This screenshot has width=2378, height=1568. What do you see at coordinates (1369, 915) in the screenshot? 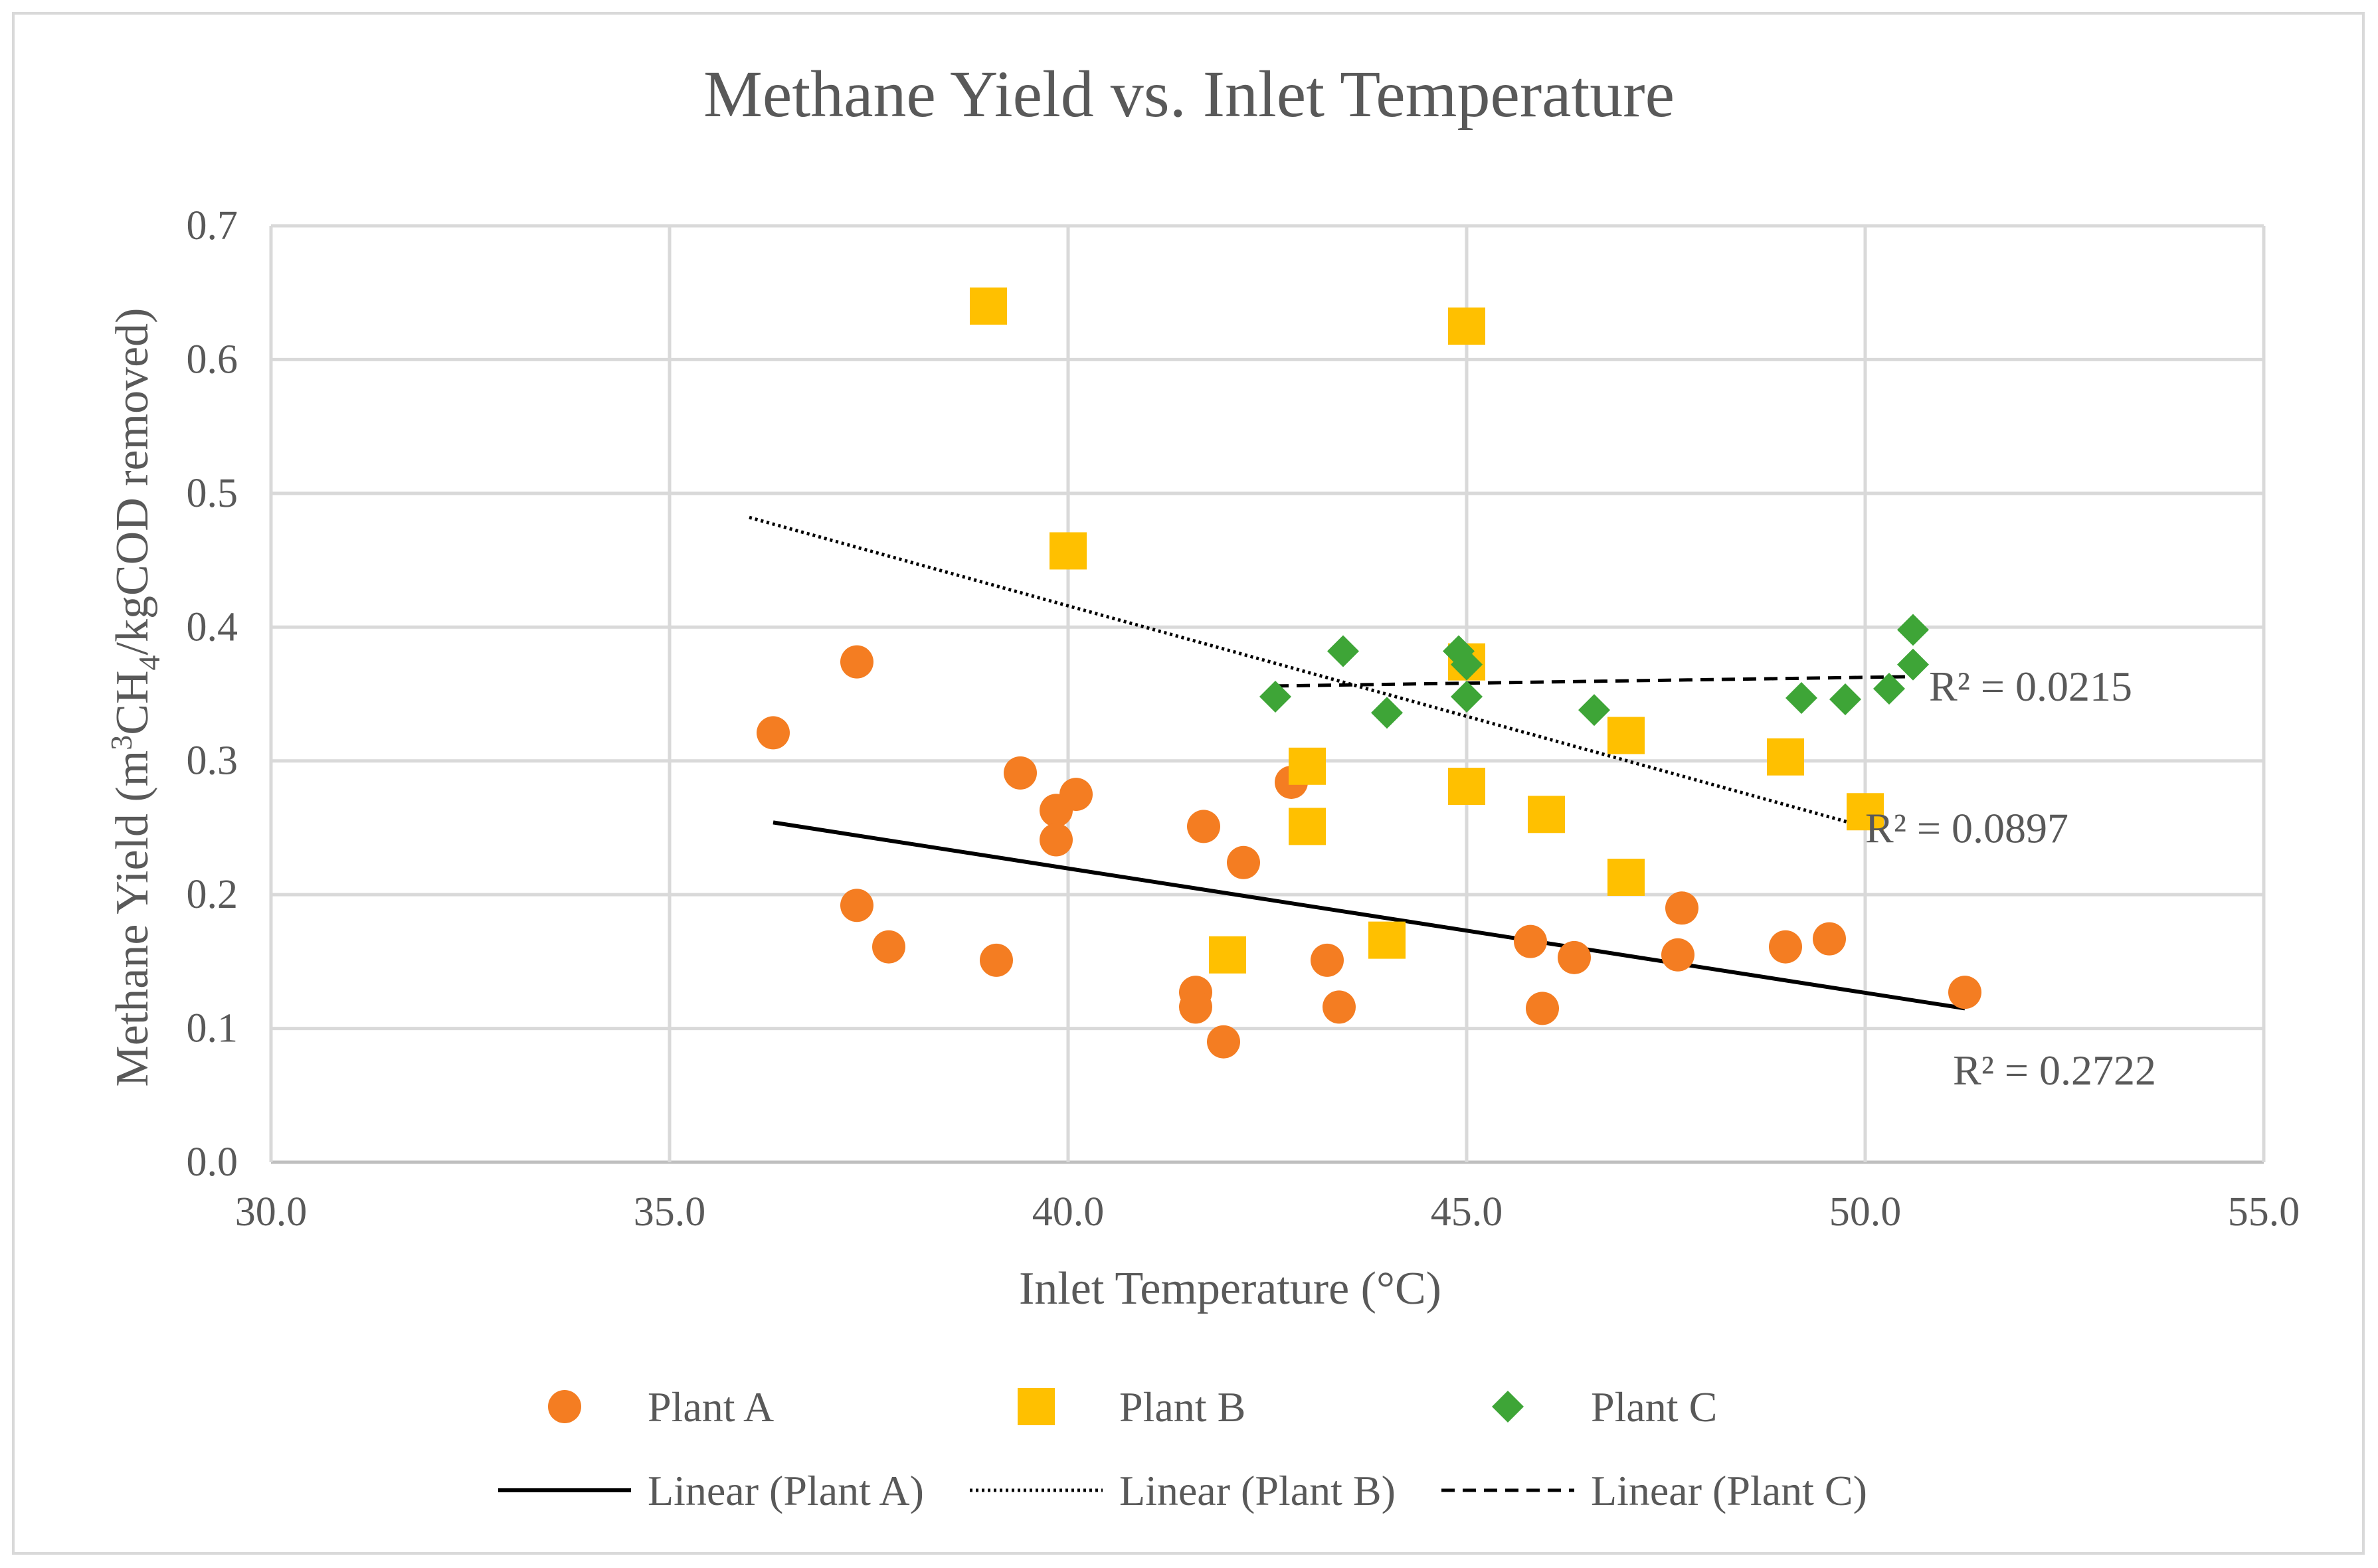
I see `trendline-plant-a` at bounding box center [1369, 915].